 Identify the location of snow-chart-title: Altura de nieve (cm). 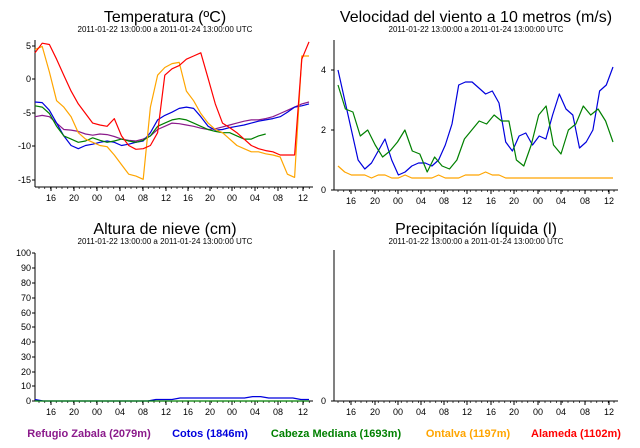
(164, 229).